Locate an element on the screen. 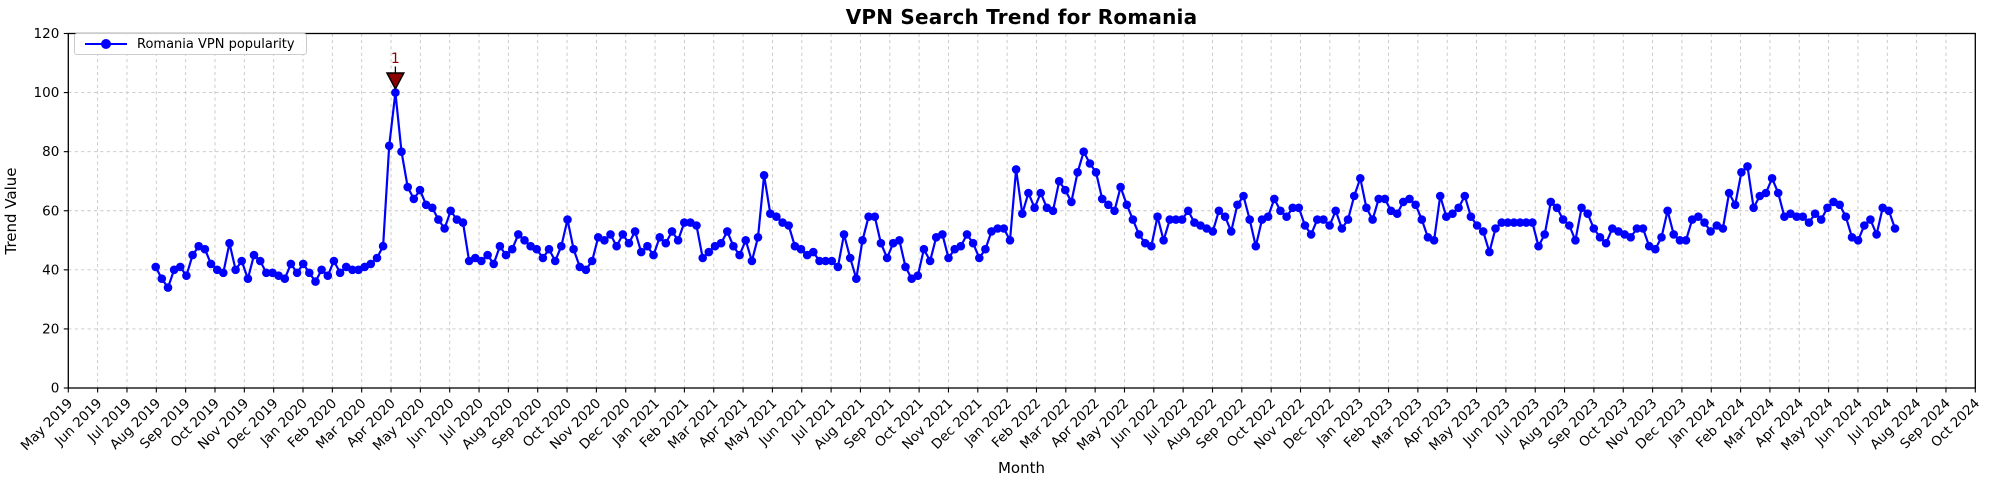 Image resolution: width=1990 pixels, height=490 pixels. legend: Romania VPN popularity is located at coordinates (190, 44).